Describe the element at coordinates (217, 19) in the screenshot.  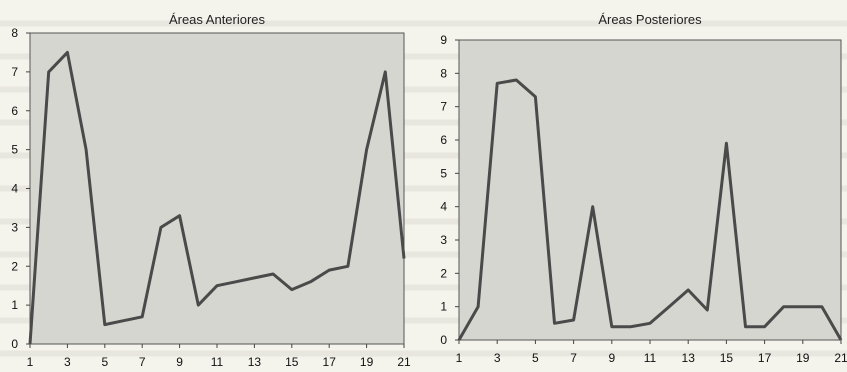
I see `chart-title: Áreas Anteriores` at that location.